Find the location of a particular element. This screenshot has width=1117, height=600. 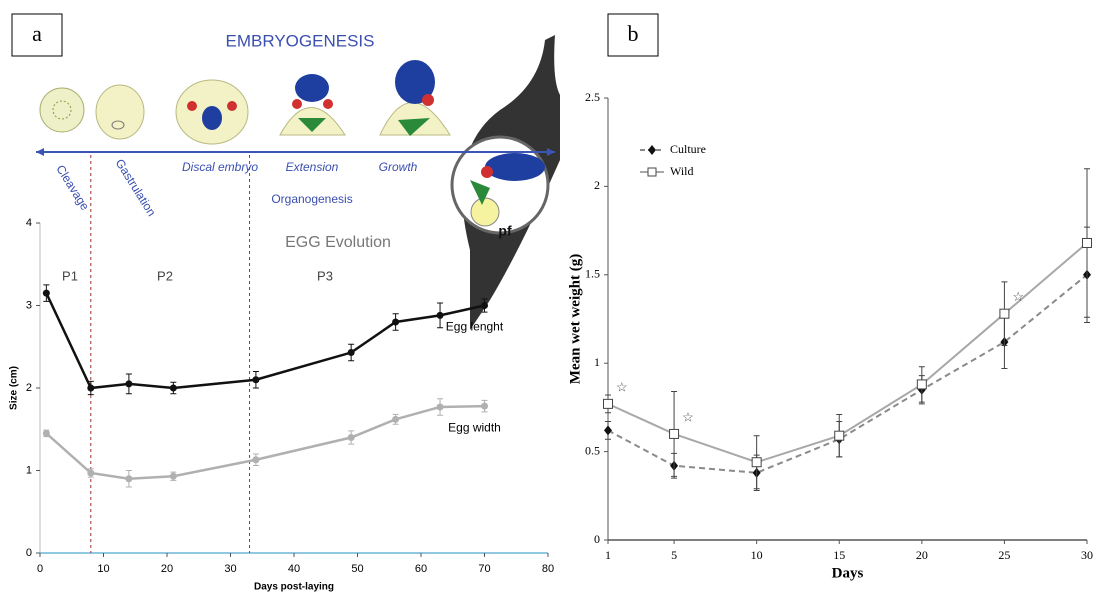

annotation: Extension is located at coordinates (312, 167).